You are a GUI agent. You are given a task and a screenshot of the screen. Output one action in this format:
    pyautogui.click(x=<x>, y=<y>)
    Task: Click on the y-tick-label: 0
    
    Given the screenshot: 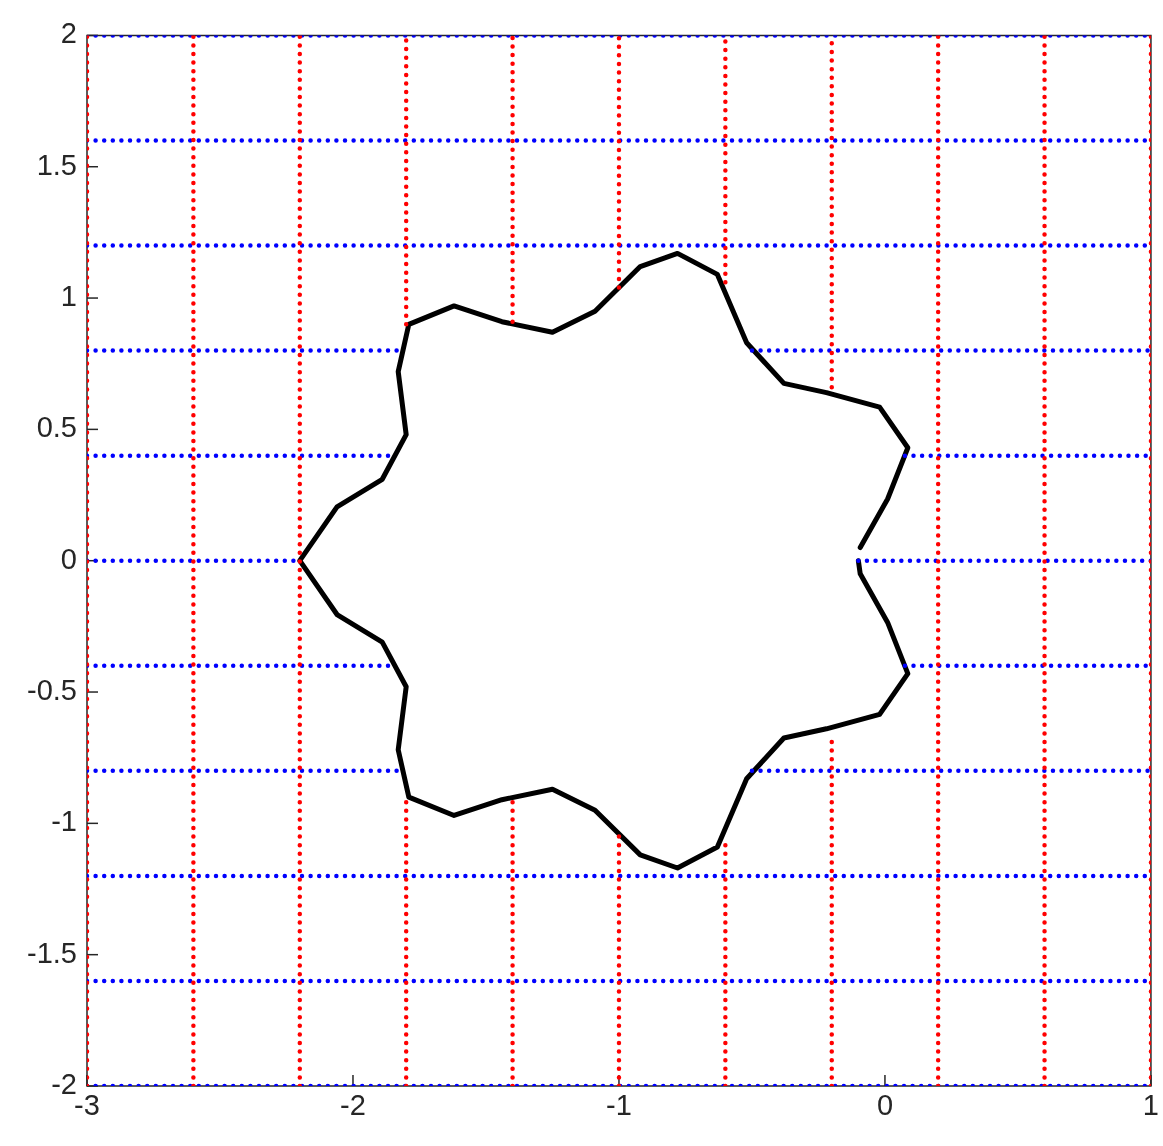 What is the action you would take?
    pyautogui.click(x=68, y=558)
    